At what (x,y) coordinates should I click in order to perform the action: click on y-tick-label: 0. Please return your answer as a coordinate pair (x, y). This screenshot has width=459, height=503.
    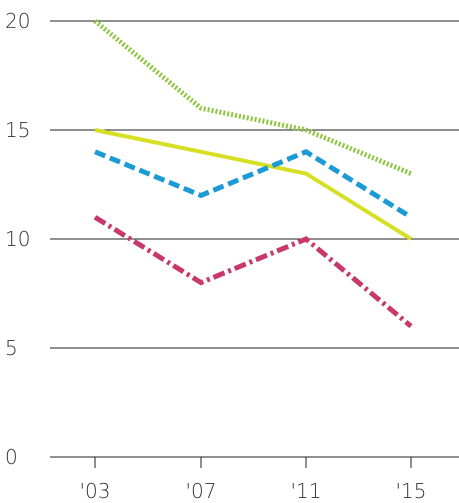
    Looking at the image, I should click on (11, 457).